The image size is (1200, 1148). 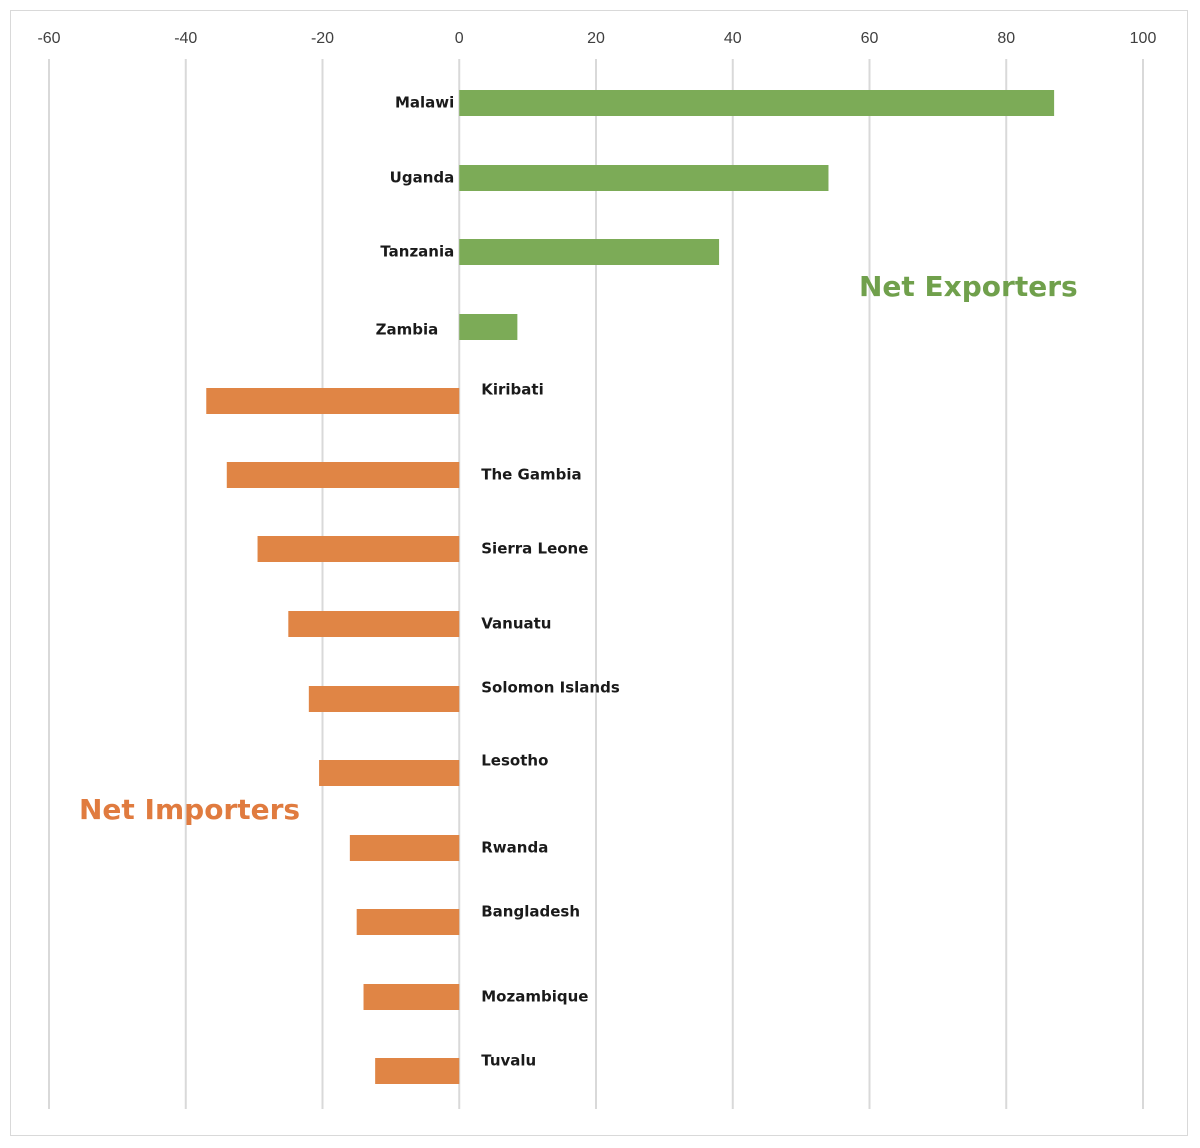 I want to click on x-tick-label: 20, so click(x=596, y=38).